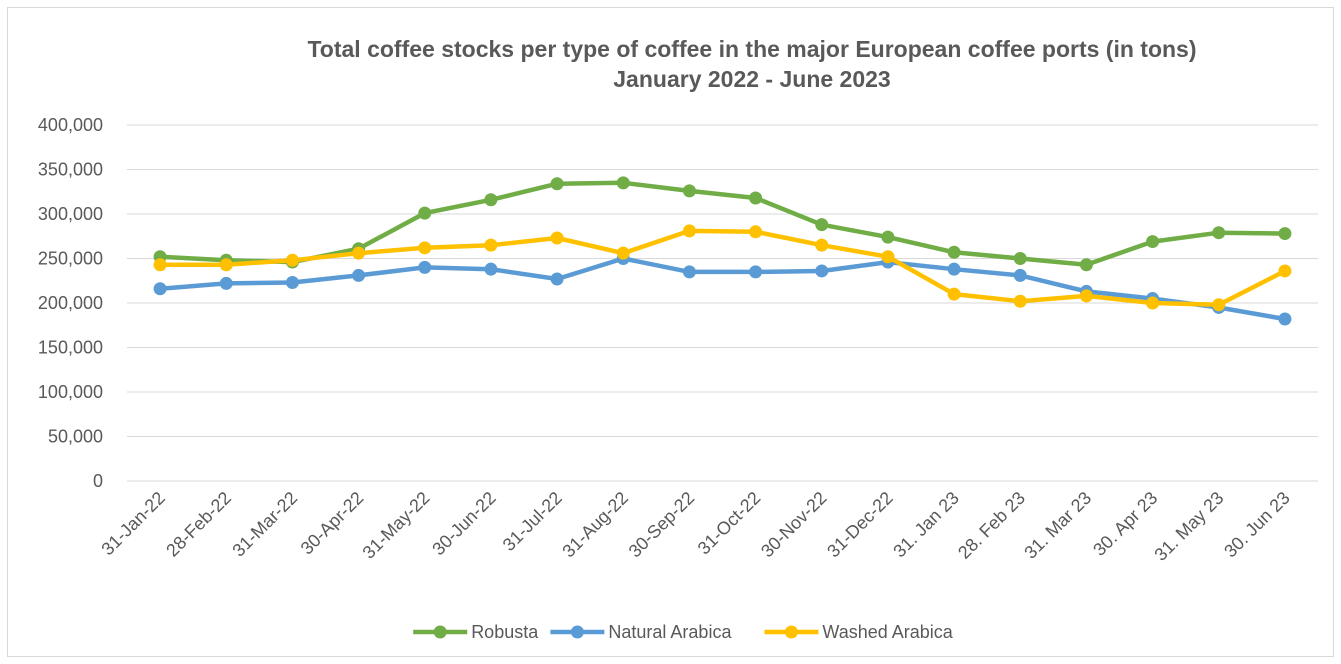 This screenshot has height=664, width=1341. What do you see at coordinates (722, 289) in the screenshot?
I see `series-line-natural-arabica` at bounding box center [722, 289].